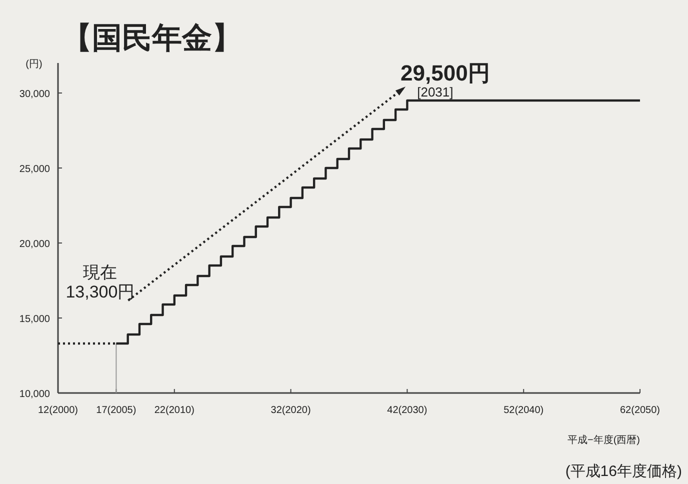  Describe the element at coordinates (604, 440) in the screenshot. I see `x-axis-title: 平成−年度(西暦)` at that location.